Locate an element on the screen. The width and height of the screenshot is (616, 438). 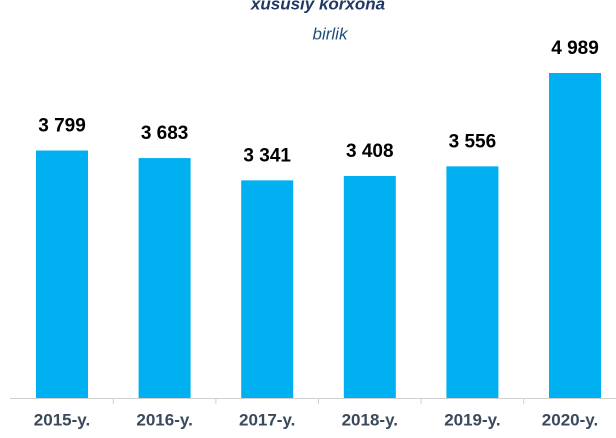
value-label: 3 556 is located at coordinates (473, 141).